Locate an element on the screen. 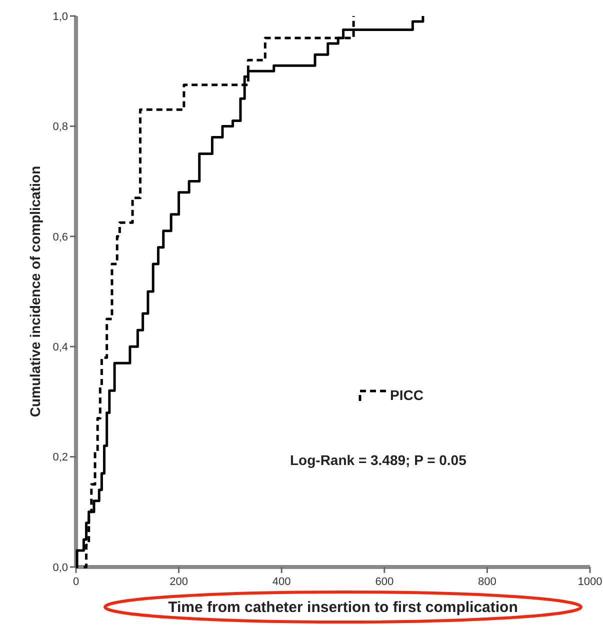  y-tick-label: 1,0 is located at coordinates (60, 16).